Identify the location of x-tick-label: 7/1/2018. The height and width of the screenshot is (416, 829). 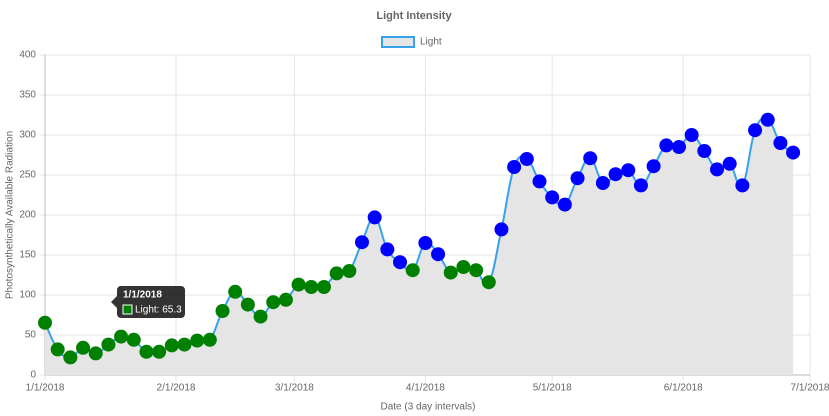
(810, 388).